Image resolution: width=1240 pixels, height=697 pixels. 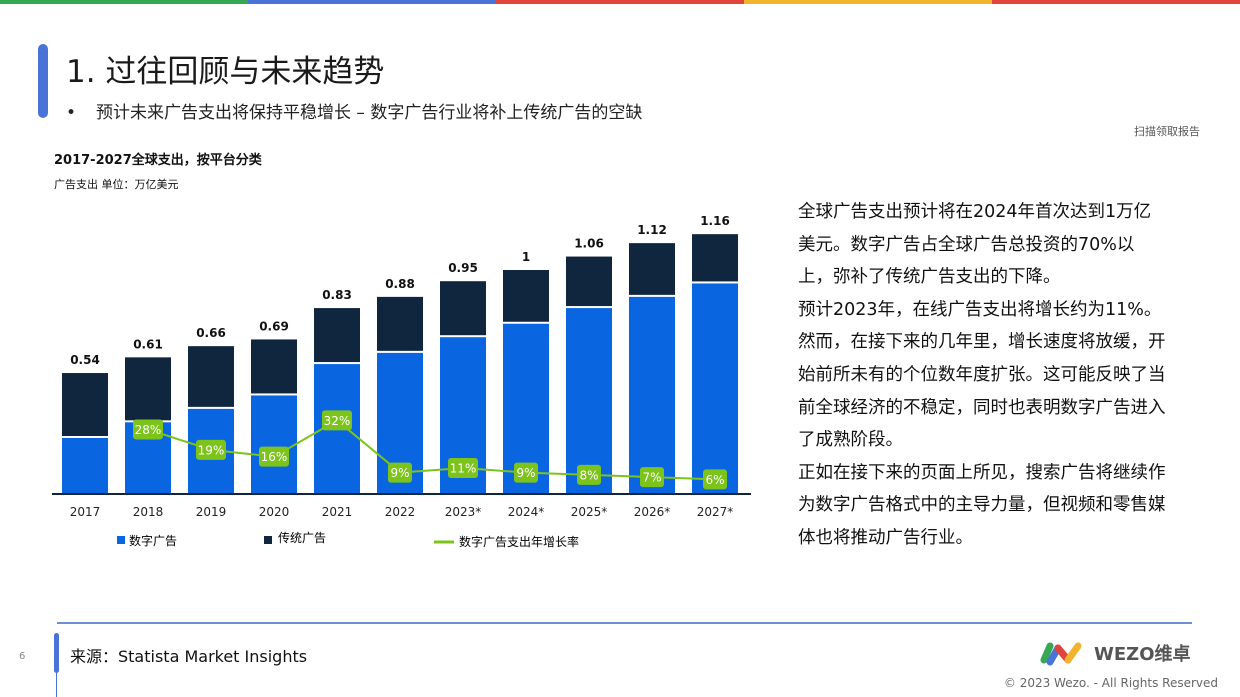 I want to click on x-tick-label: 2020, so click(x=274, y=512).